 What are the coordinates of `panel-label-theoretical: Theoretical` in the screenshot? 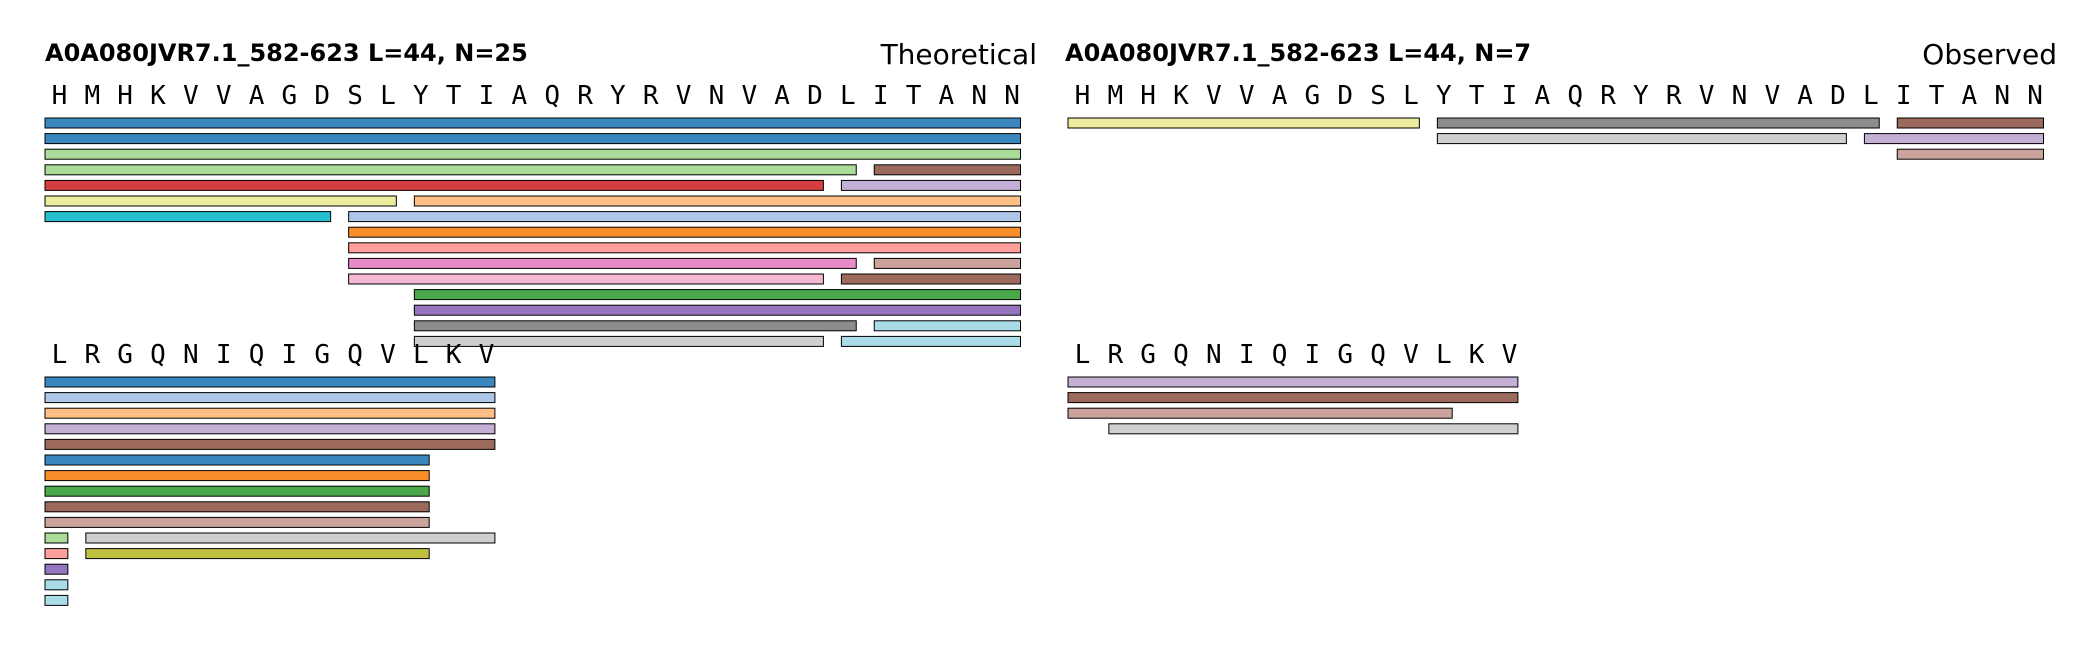 It's located at (958, 54).